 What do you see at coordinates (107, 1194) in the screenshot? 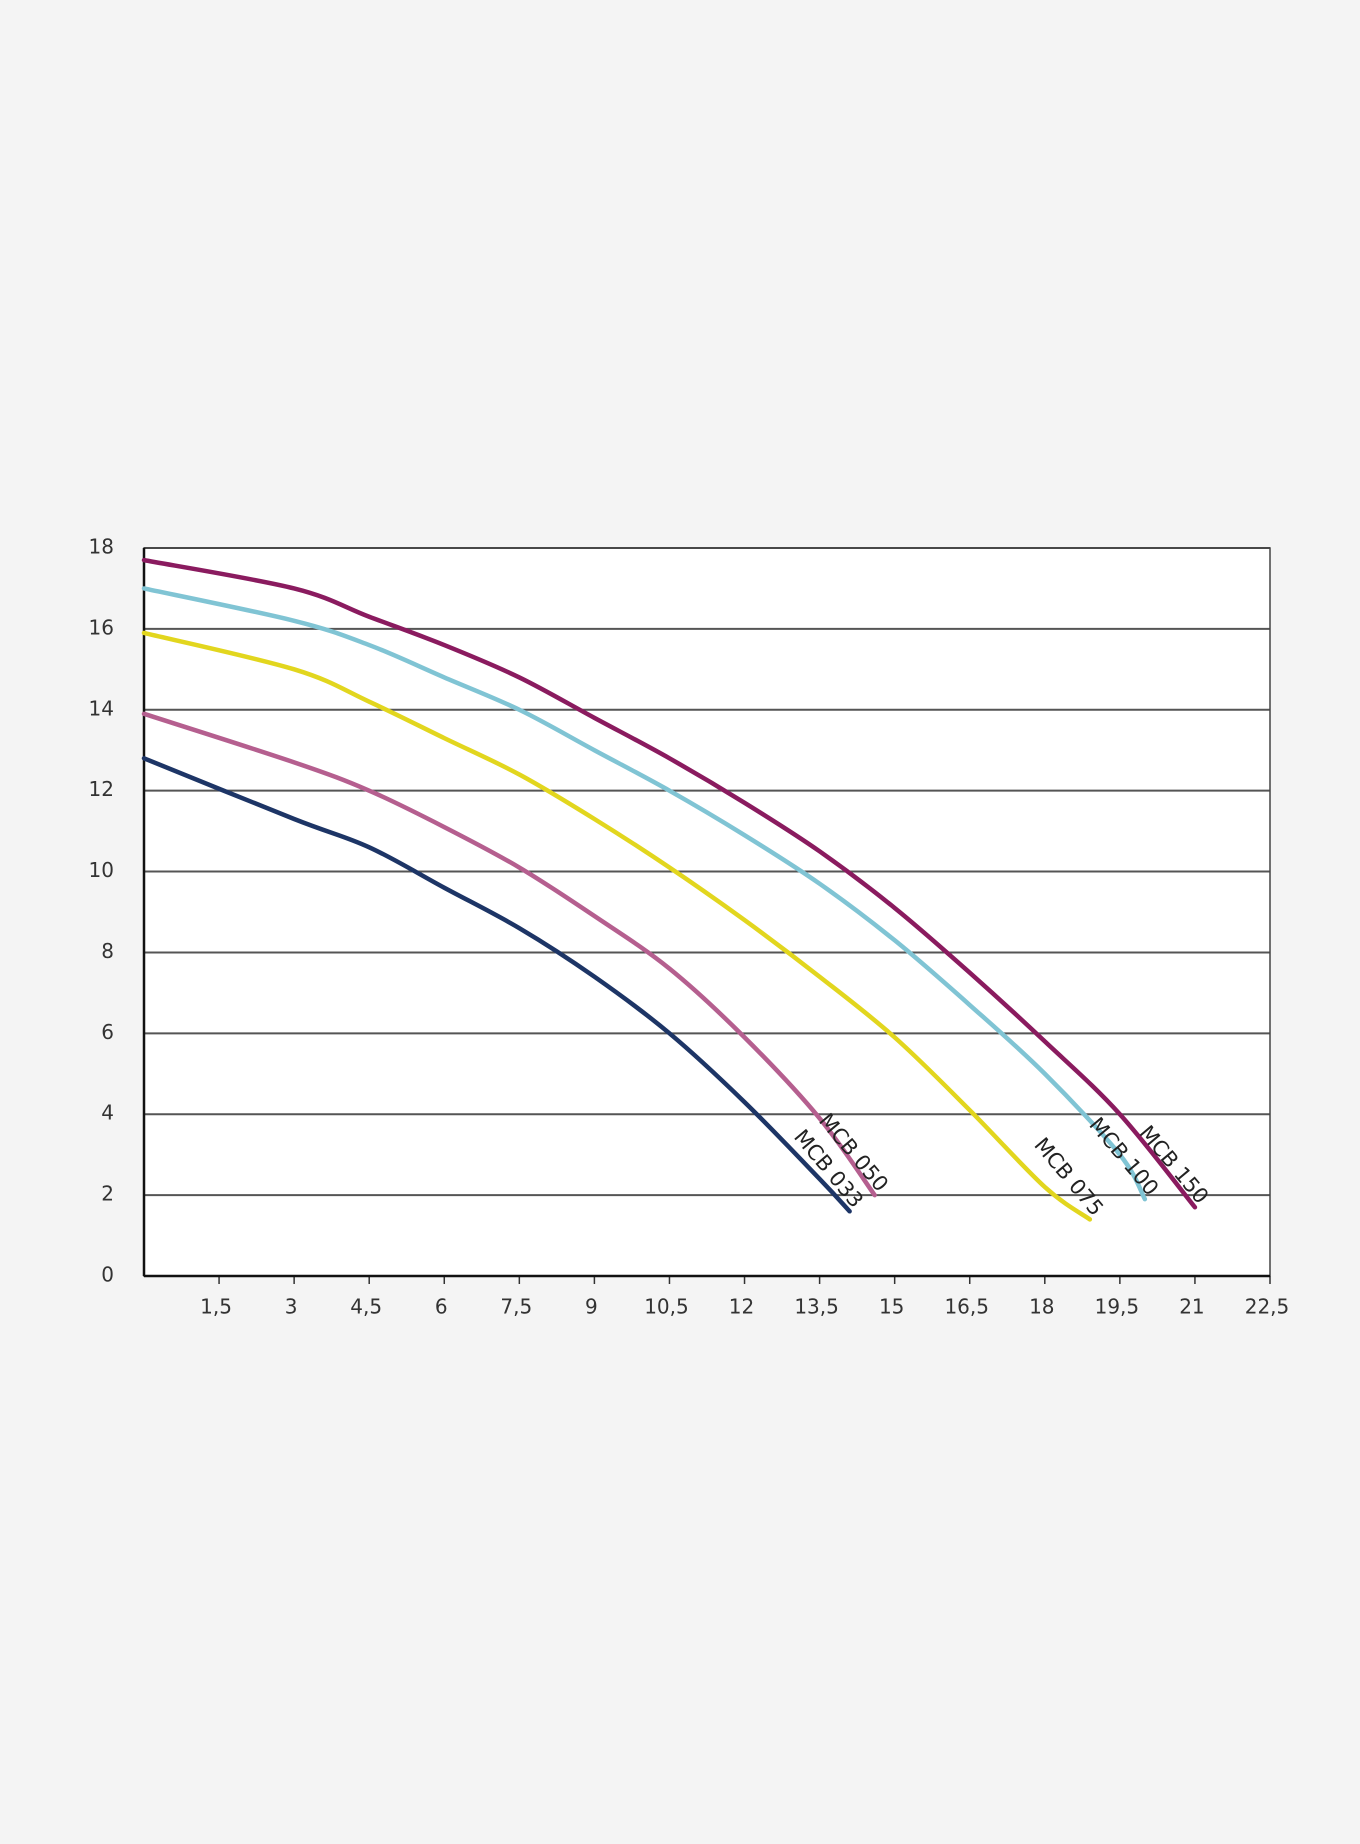
I see `y-tick-label: 2` at bounding box center [107, 1194].